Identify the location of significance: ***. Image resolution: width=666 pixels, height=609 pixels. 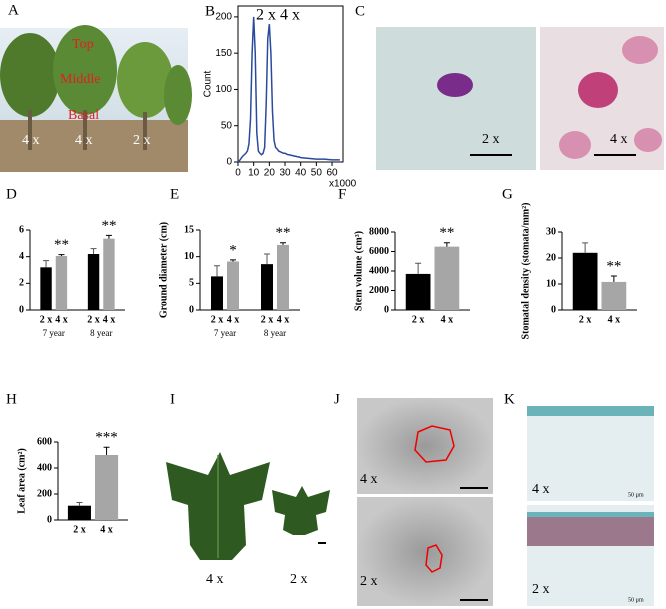
(106, 438).